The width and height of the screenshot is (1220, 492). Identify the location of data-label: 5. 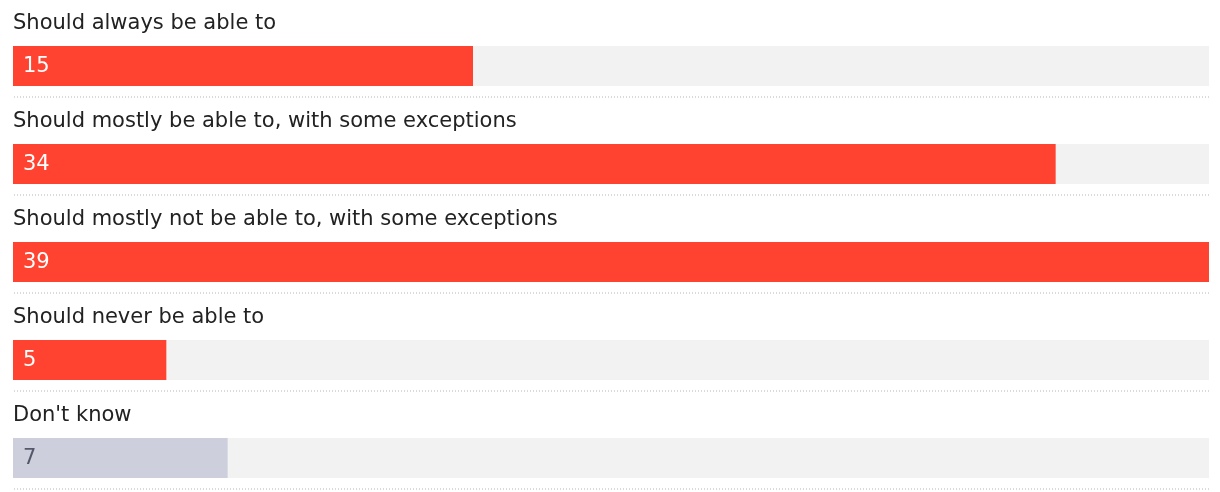
(30, 359).